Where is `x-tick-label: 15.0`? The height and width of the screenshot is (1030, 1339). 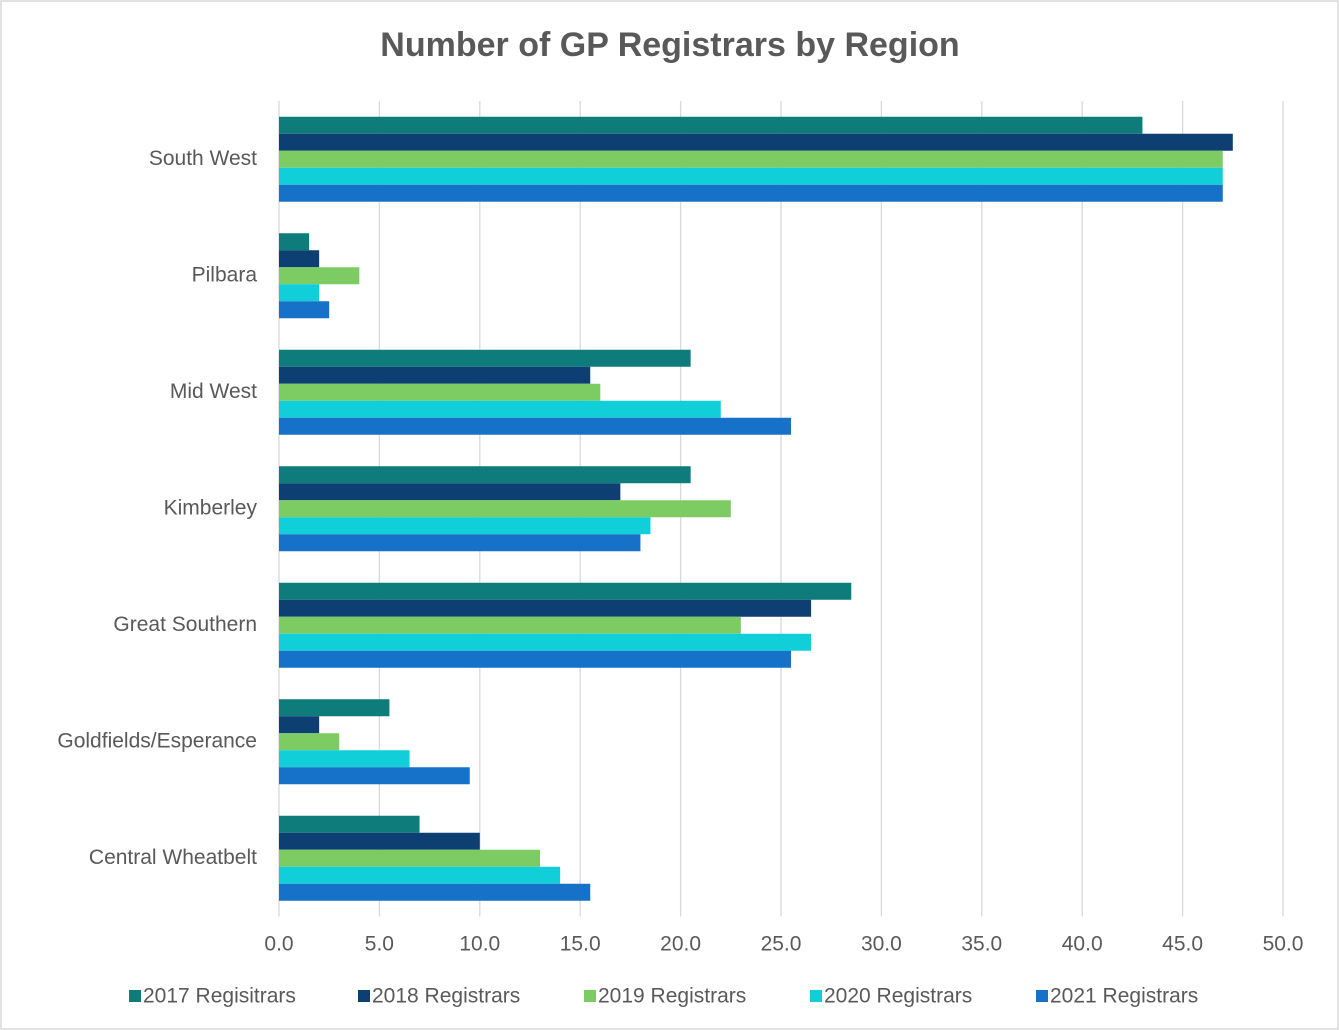 x-tick-label: 15.0 is located at coordinates (580, 944).